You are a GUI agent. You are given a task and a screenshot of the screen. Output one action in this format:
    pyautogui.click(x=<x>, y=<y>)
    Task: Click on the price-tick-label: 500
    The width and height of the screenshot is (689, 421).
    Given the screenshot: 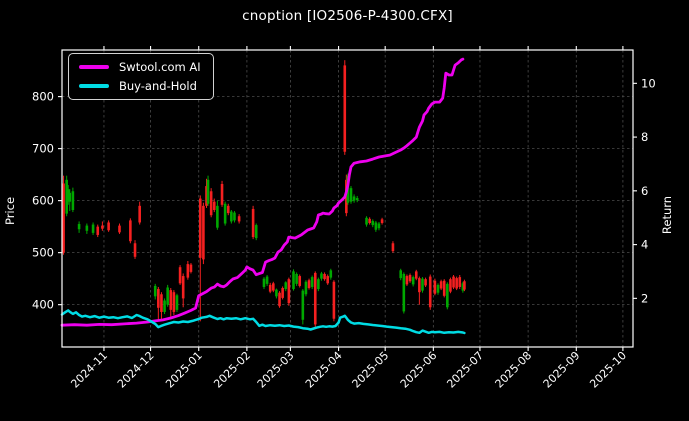 What is the action you would take?
    pyautogui.click(x=43, y=253)
    